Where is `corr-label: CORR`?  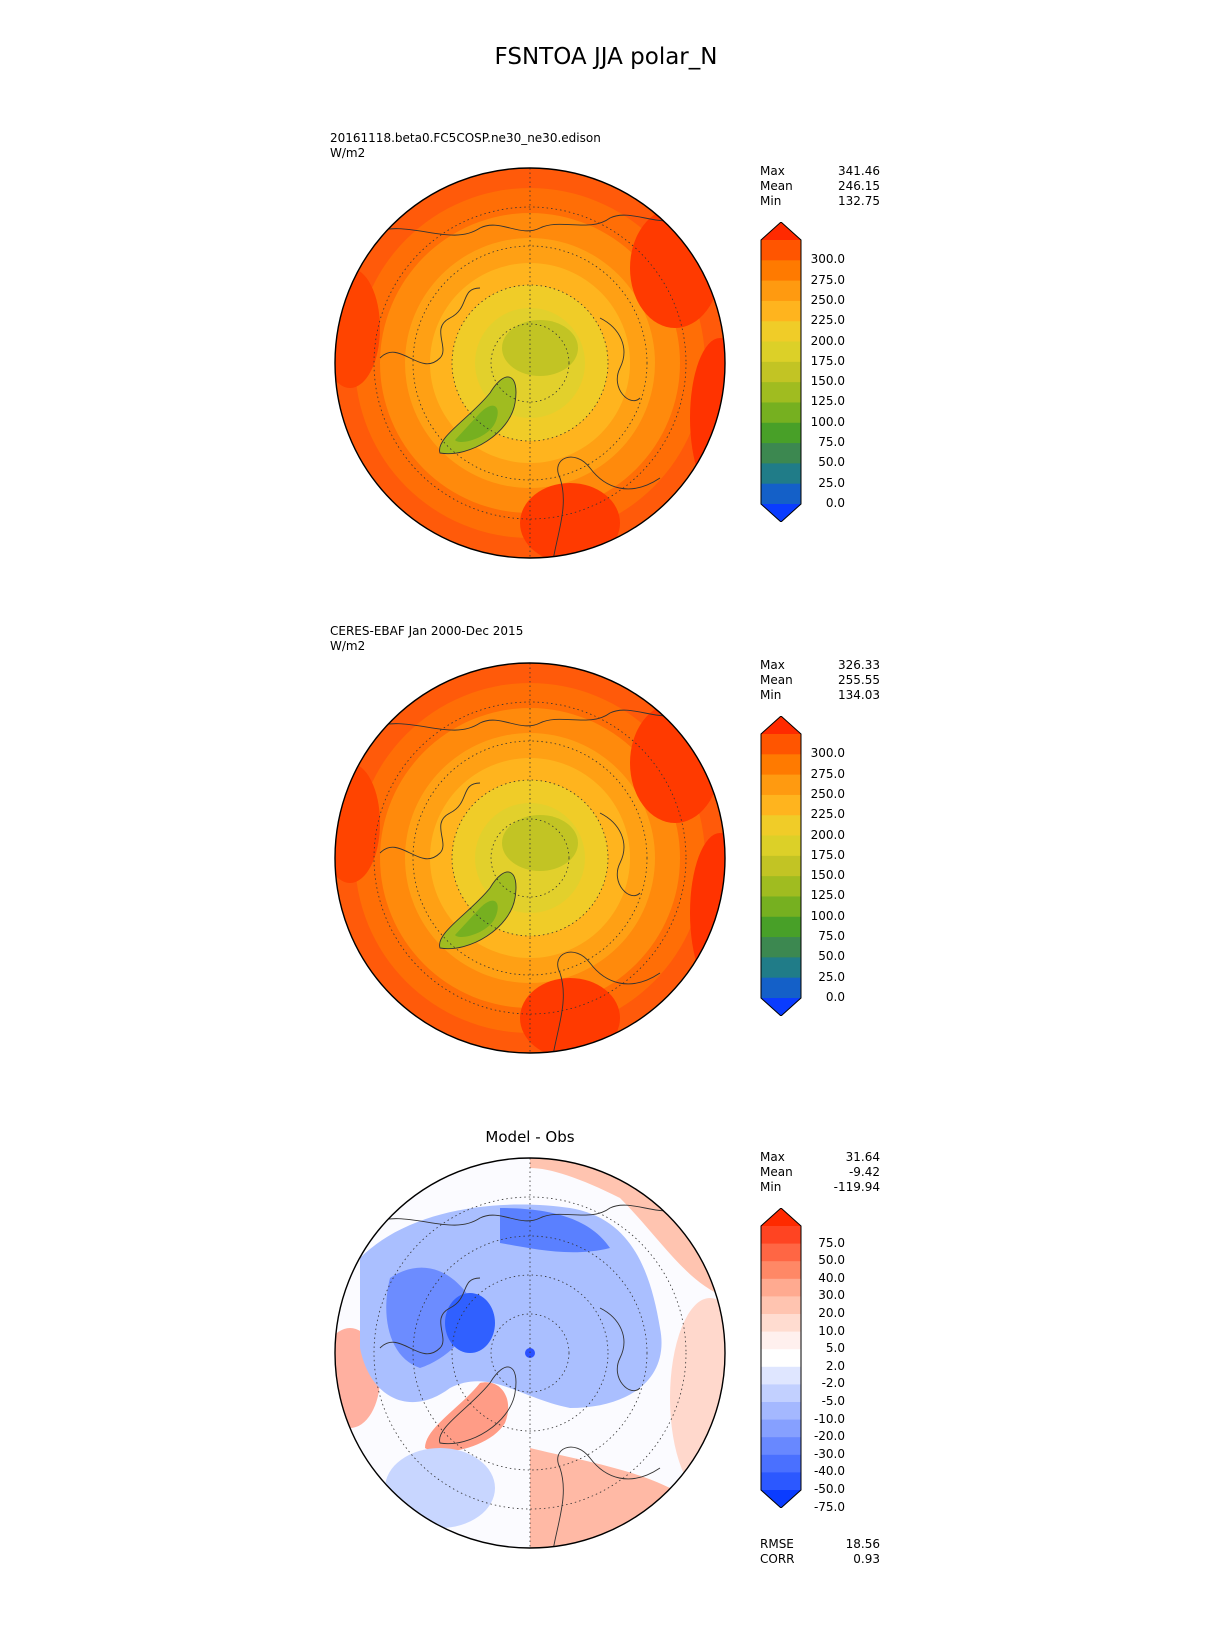 corr-label: CORR is located at coordinates (777, 1559).